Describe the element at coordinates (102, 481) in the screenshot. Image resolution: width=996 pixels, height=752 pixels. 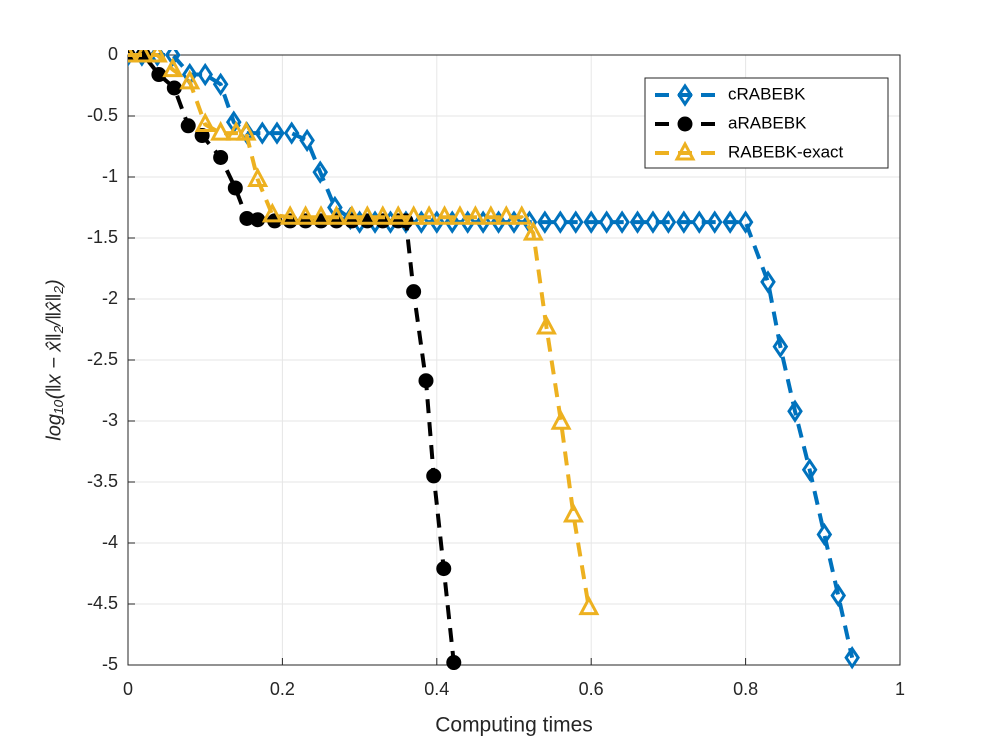
I see `y-tick-label: -3.5` at that location.